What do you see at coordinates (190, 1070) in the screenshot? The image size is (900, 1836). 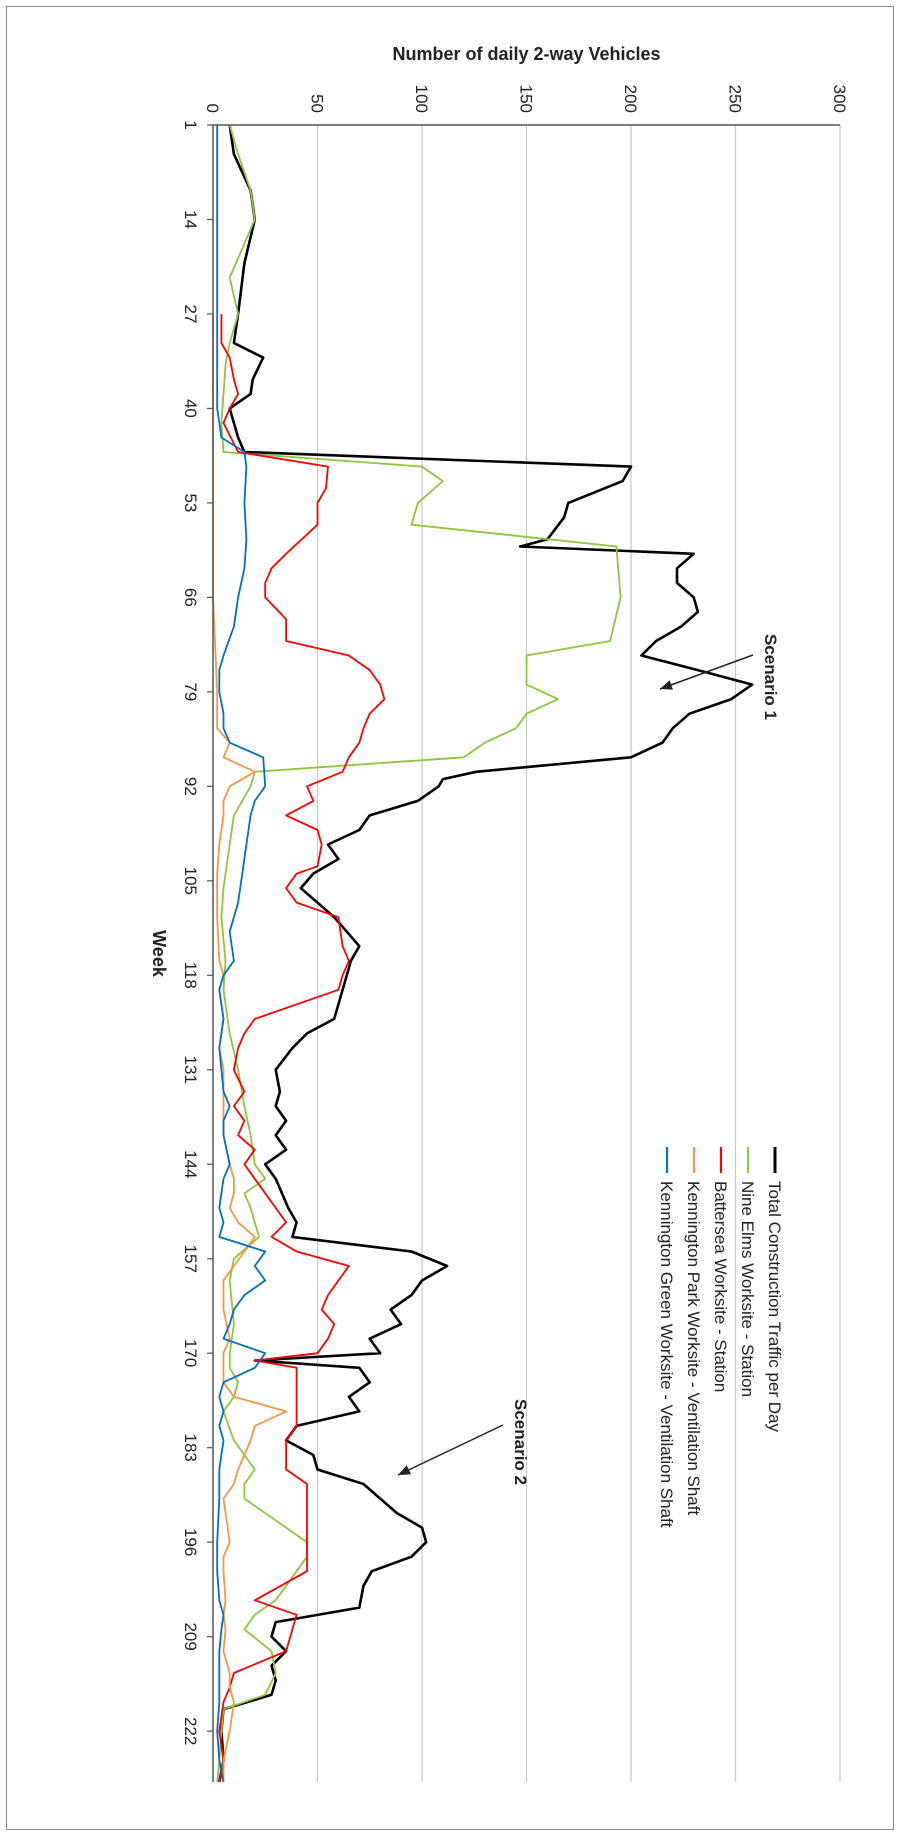 I see `x-tick-label-131: 131` at bounding box center [190, 1070].